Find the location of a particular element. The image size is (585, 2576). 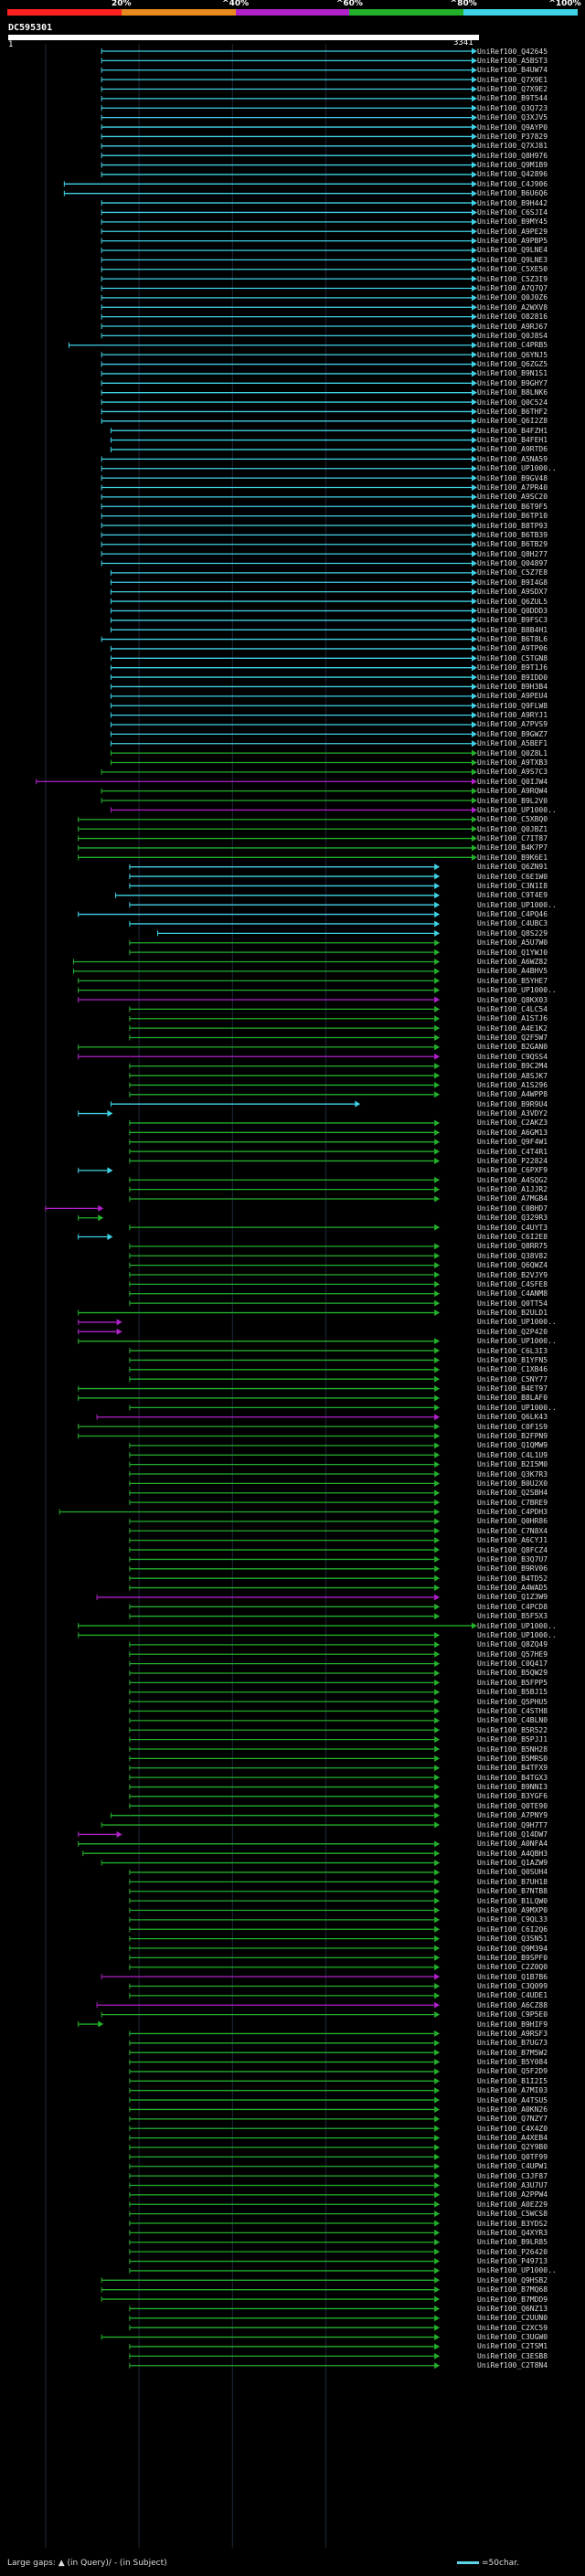

hit-accession-link: UniRef100_B9SPF0 is located at coordinates (512, 1957).